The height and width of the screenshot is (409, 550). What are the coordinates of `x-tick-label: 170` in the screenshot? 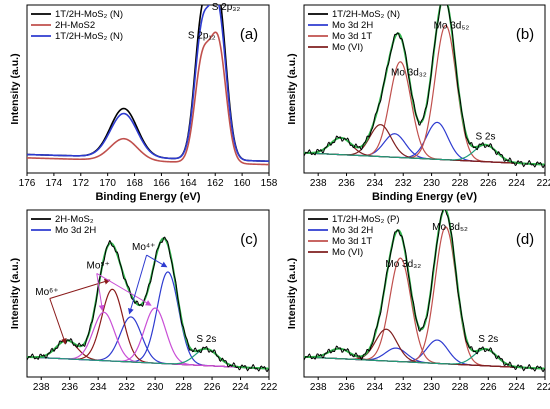 It's located at (107, 183).